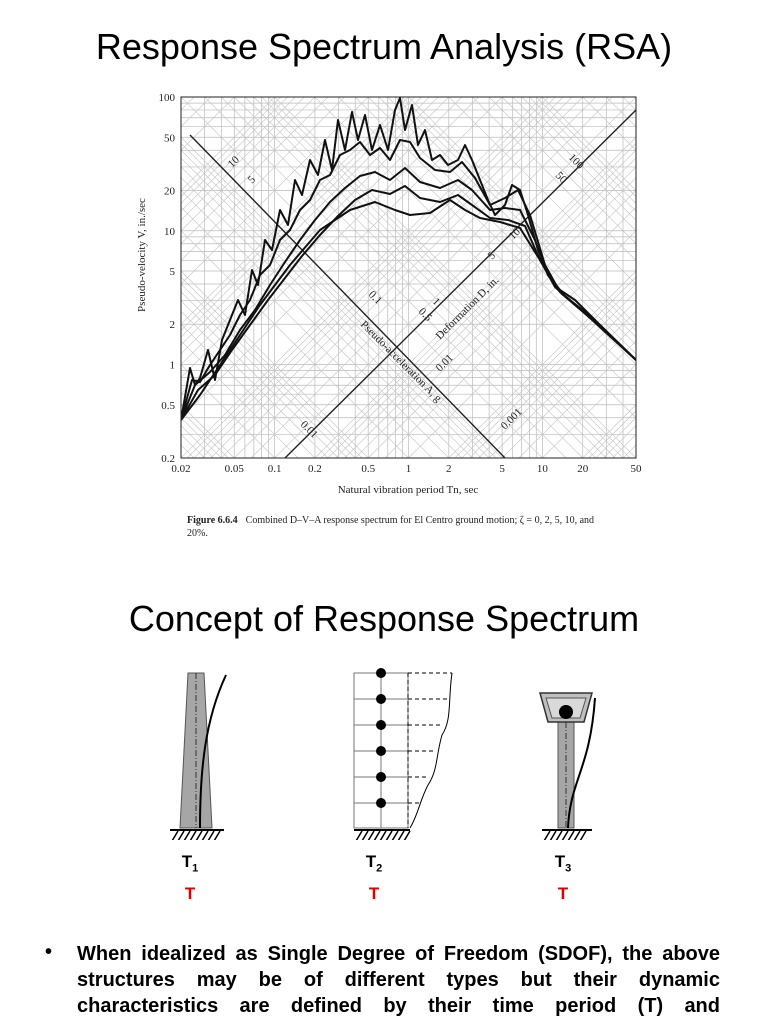 The width and height of the screenshot is (768, 1024). What do you see at coordinates (384, 46) in the screenshot?
I see `title: Response Spectrum Analysis (RSA)` at bounding box center [384, 46].